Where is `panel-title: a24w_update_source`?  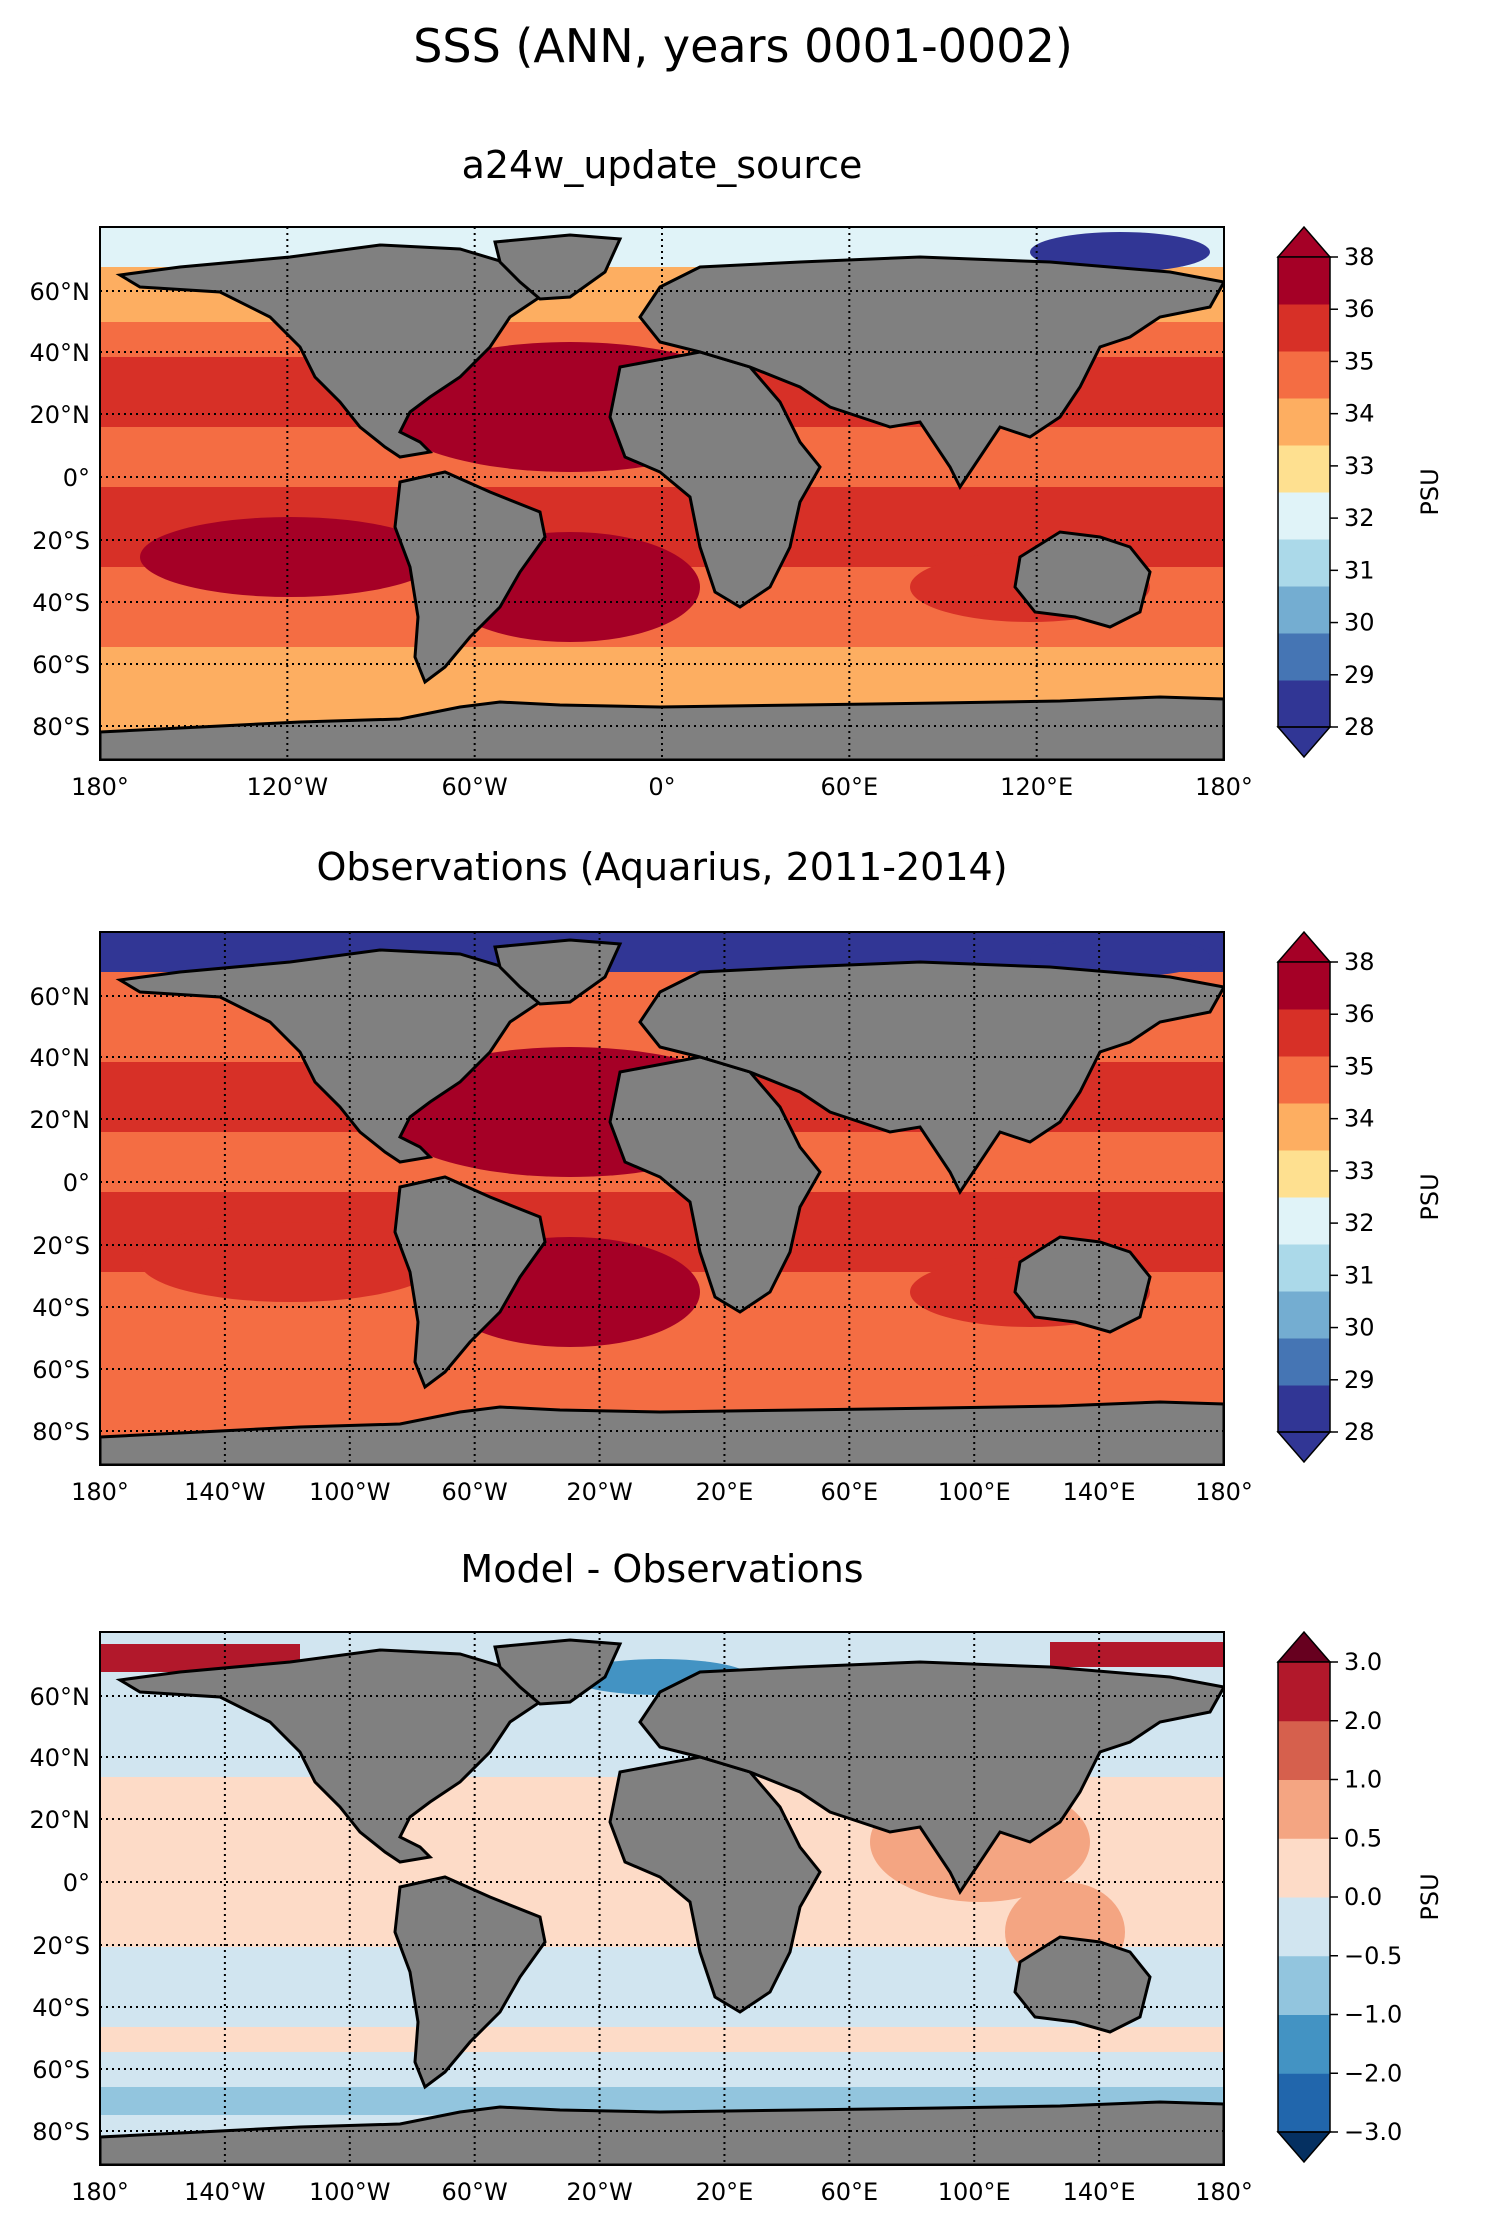 panel-title: a24w_update_source is located at coordinates (662, 165).